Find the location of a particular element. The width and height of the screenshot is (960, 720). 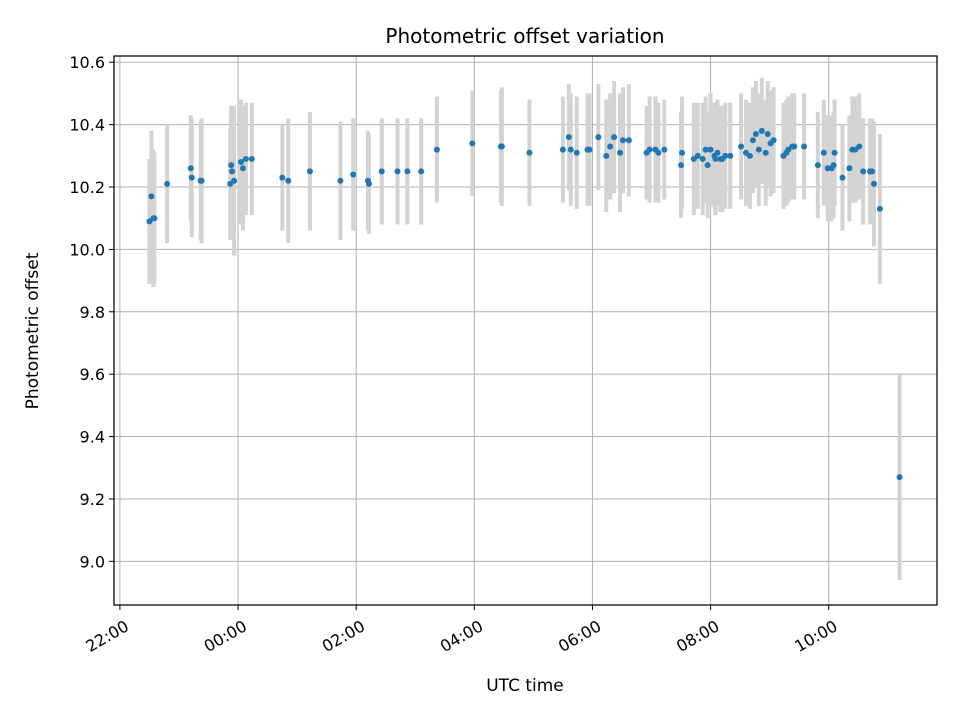

y-tick-label: 10.6 is located at coordinates (87, 62).